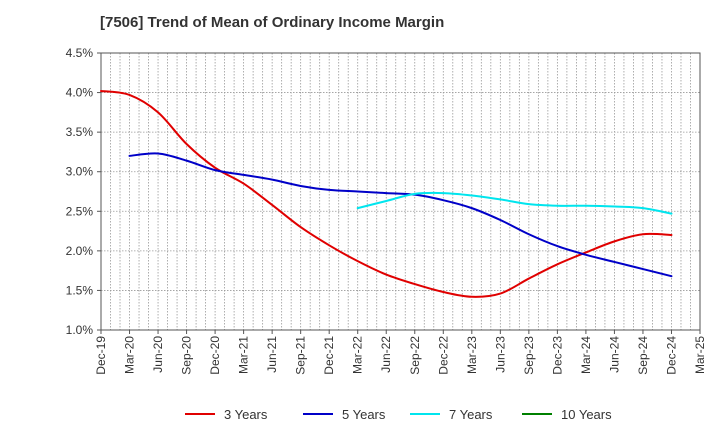 Image resolution: width=720 pixels, height=440 pixels. Describe the element at coordinates (80, 251) in the screenshot. I see `y-tick-label: 2.0%` at that location.